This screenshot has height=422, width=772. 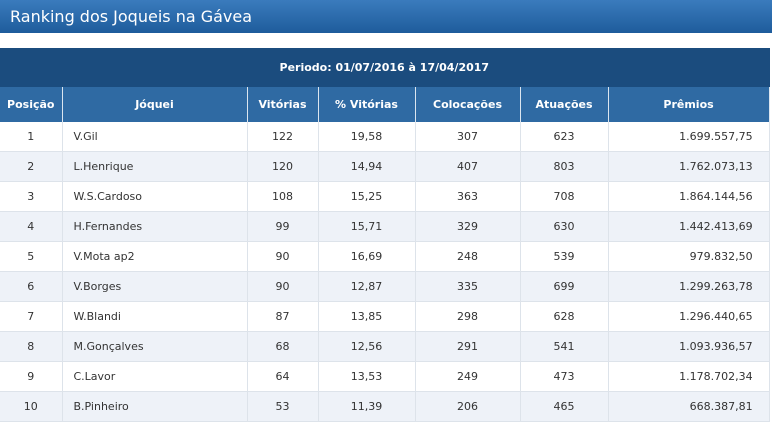 I want to click on table-cell: 699, so click(x=564, y=286).